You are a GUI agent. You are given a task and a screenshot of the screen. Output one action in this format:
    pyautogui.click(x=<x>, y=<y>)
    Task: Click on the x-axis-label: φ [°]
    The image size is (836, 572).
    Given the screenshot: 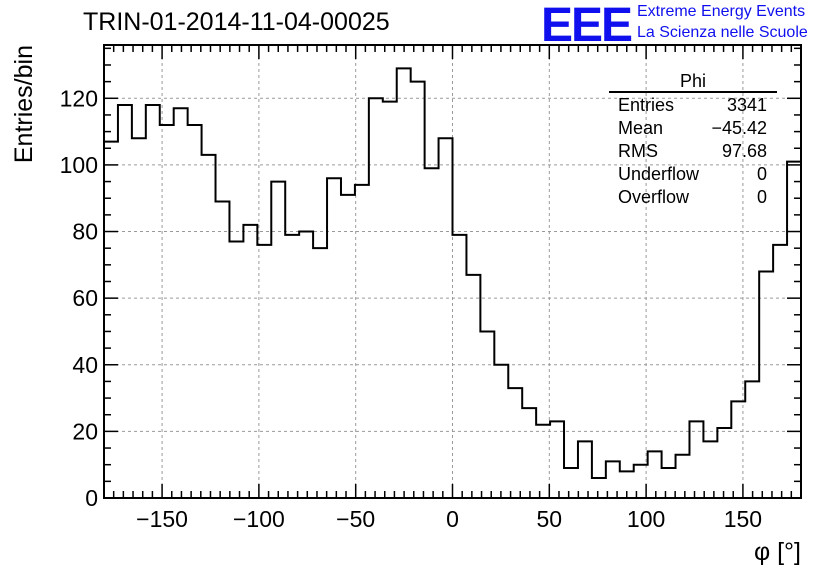 What is the action you would take?
    pyautogui.click(x=777, y=552)
    